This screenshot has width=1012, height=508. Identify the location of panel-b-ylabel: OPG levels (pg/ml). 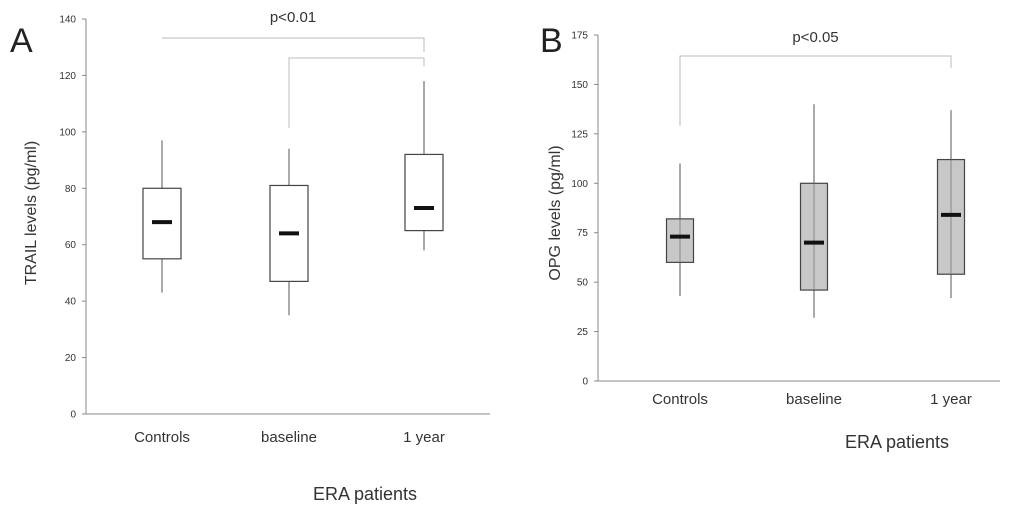
(555, 212).